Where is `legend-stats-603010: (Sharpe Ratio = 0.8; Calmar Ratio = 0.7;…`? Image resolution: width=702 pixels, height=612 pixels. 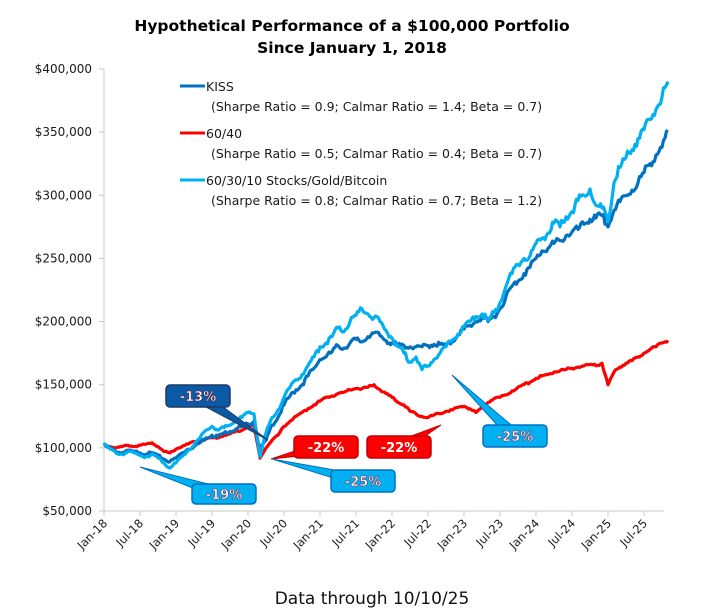
legend-stats-603010: (Sharpe Ratio = 0.8; Calmar Ratio = 0.7;… is located at coordinates (376, 200).